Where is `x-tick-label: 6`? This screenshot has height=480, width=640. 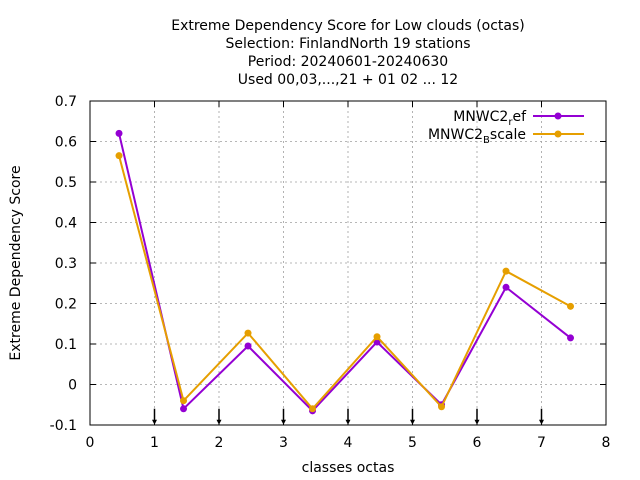
x-tick-label: 6 is located at coordinates (477, 443).